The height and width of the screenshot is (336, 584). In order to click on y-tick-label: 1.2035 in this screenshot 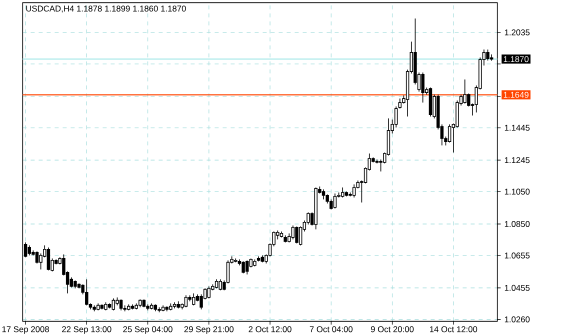, I will do `click(517, 32)`.